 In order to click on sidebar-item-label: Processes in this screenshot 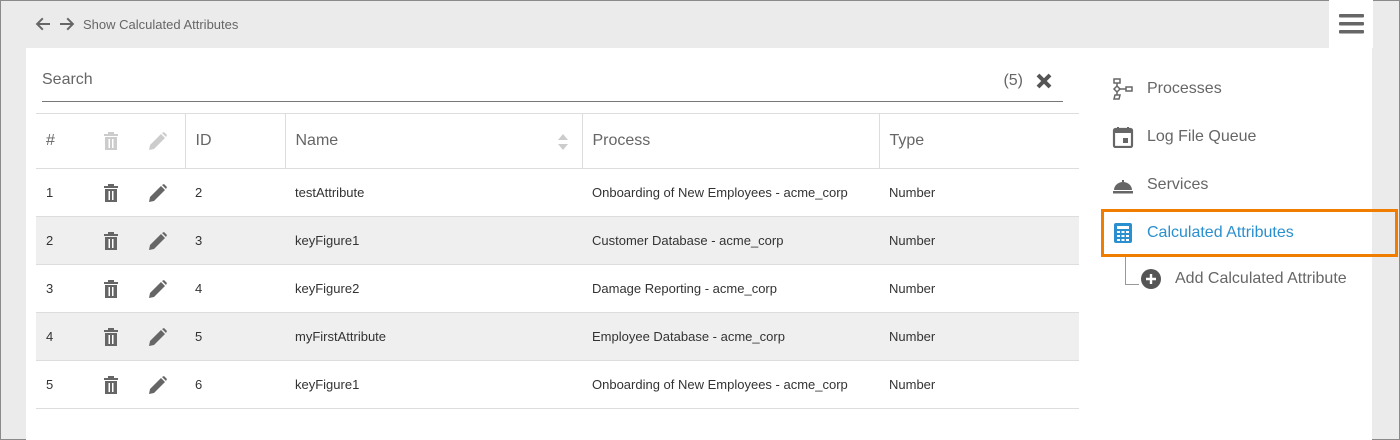, I will do `click(1184, 88)`.